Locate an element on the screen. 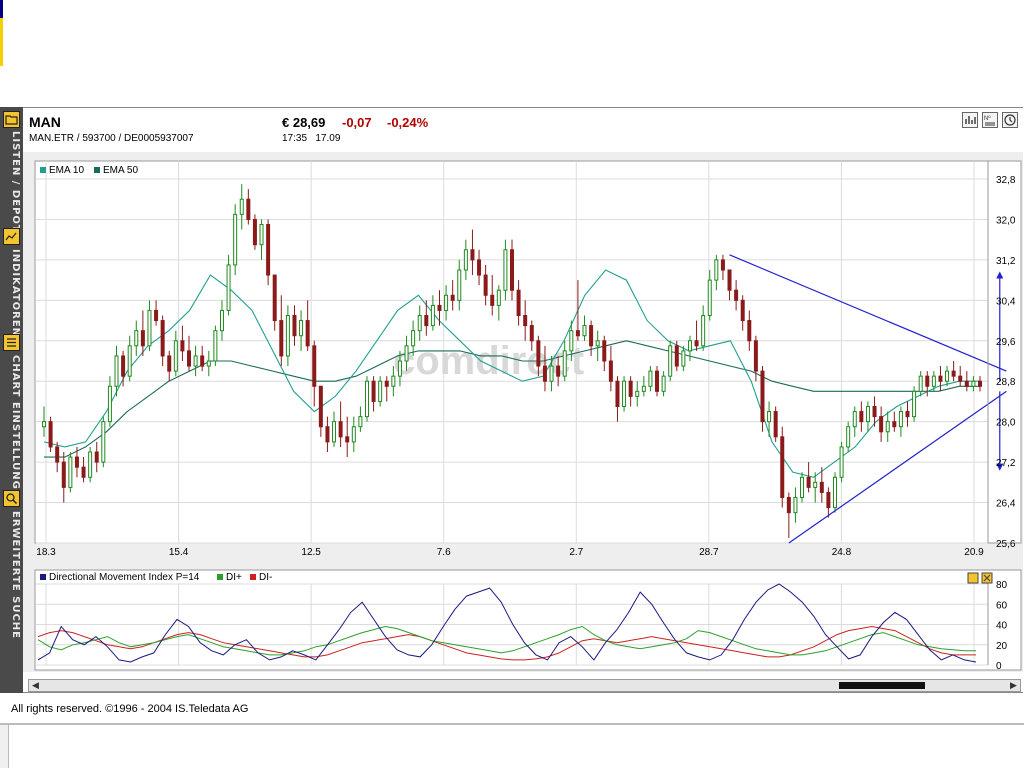 This screenshot has height=768, width=1024. trend-line is located at coordinates (897, 467).